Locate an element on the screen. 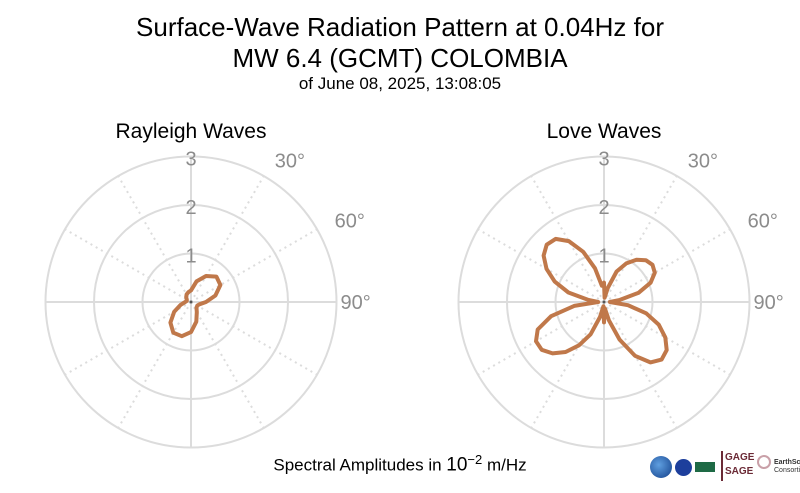  earthscope-logo-icon is located at coordinates (764, 462).